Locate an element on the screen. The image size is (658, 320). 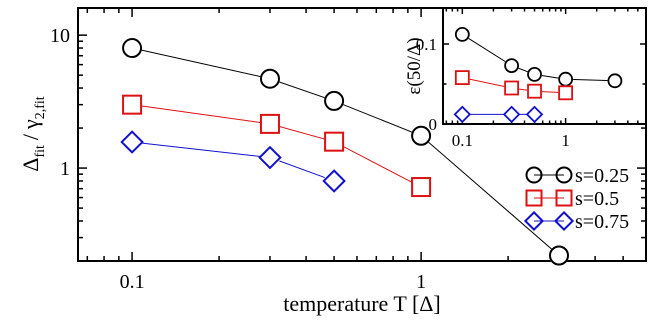
y-axis-label: Δfit / γ2,fit is located at coordinates (33, 134).